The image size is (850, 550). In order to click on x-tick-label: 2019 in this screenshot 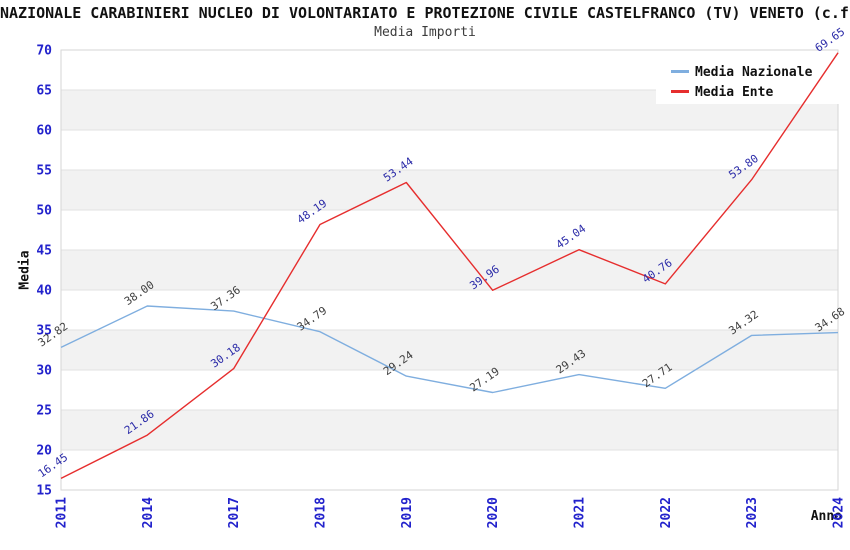, I will do `click(407, 512)`.